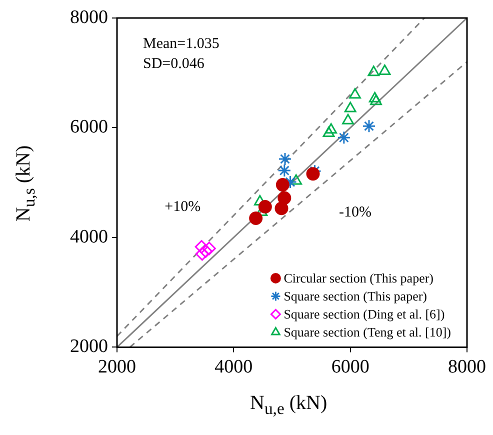 The width and height of the screenshot is (493, 435). Describe the element at coordinates (89, 237) in the screenshot. I see `y-tick-label: 4000` at that location.